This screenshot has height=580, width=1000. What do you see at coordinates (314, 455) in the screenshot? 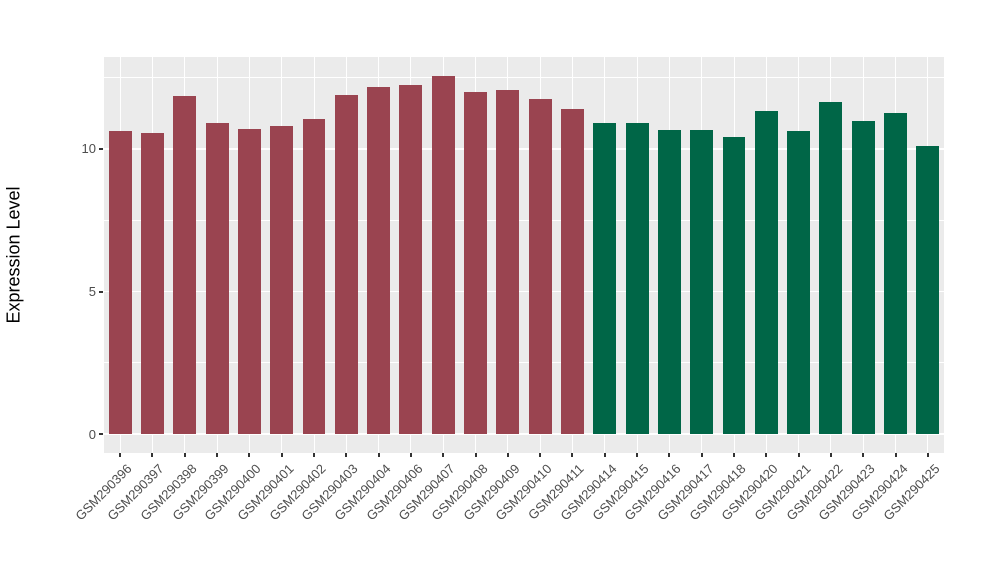
I see `x-tick-mark-GSM290402` at bounding box center [314, 455].